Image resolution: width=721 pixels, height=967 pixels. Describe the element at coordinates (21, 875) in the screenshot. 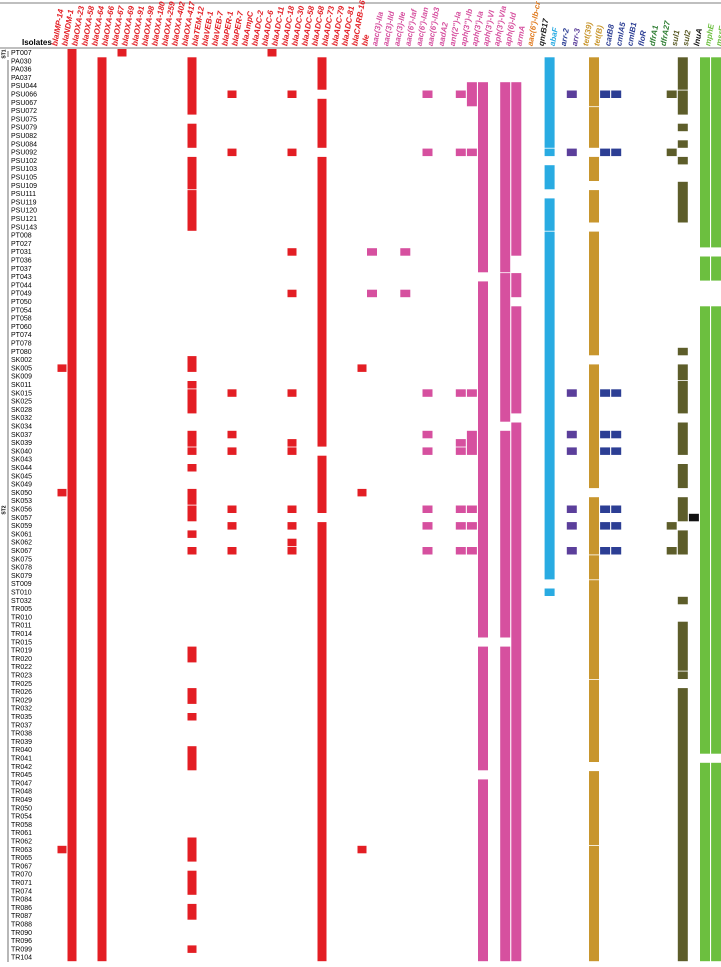

I see `isolate-label: TR070` at that location.